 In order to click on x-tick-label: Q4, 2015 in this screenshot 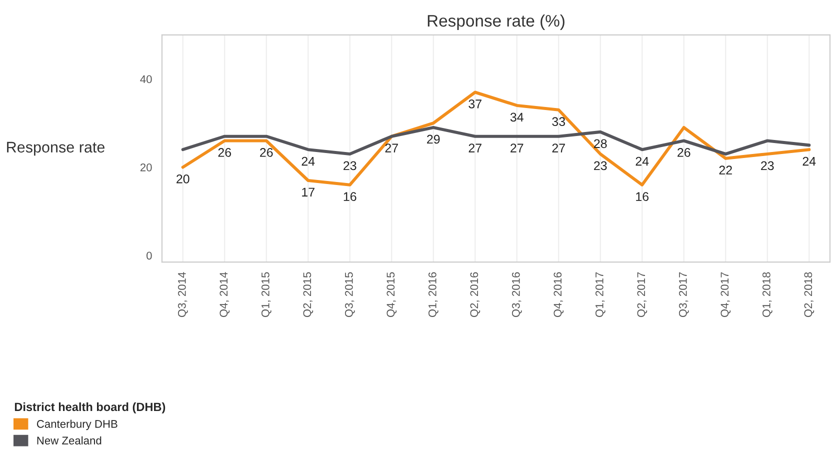, I will do `click(391, 294)`.